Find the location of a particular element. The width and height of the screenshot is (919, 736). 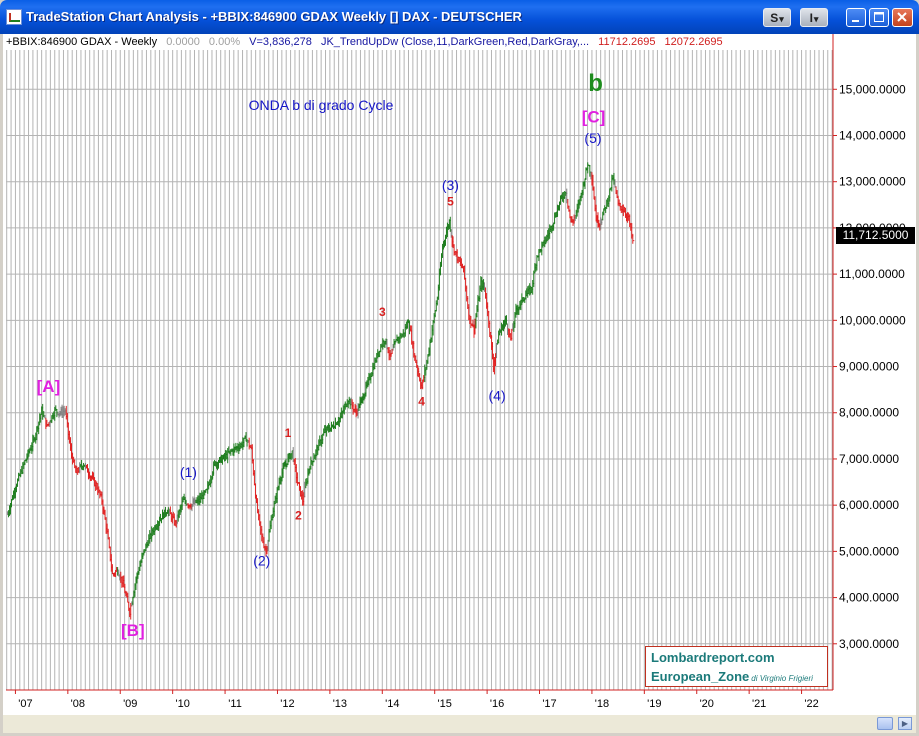

x-tick-label: '12 is located at coordinates (287, 704).